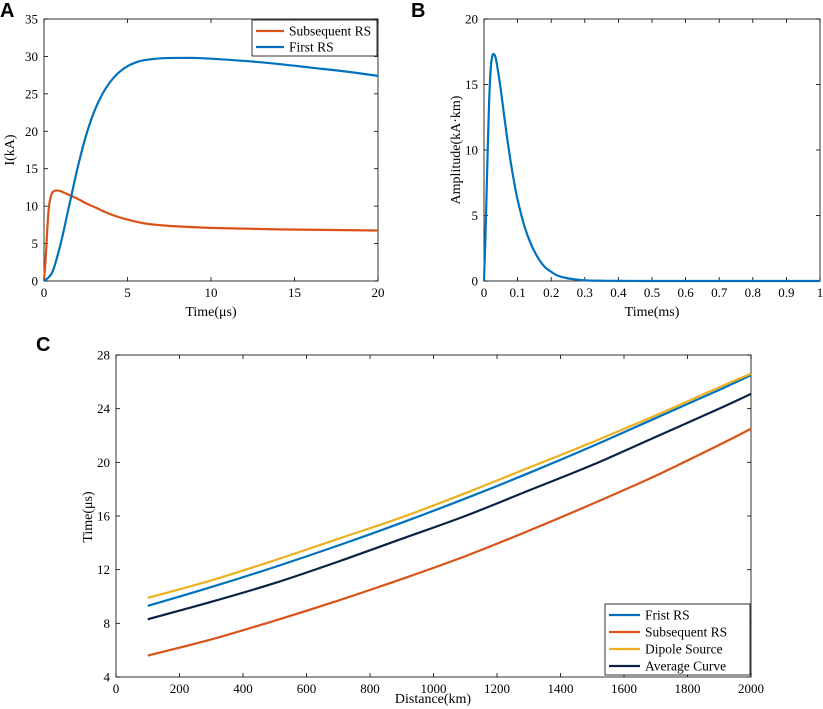 The height and width of the screenshot is (709, 823). What do you see at coordinates (31, 93) in the screenshot?
I see `panel-a-ytick-label: 25` at bounding box center [31, 93].